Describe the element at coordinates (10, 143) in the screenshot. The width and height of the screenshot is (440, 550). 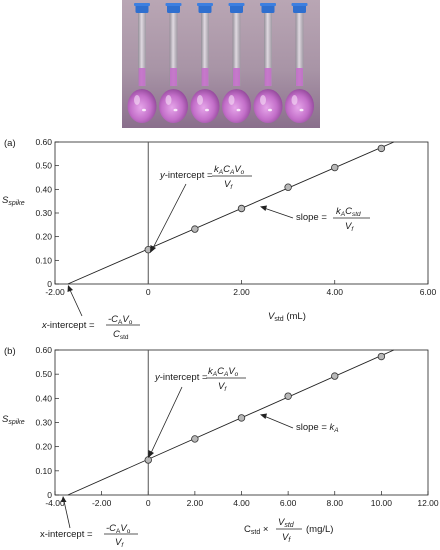
I see `panel-label-a: (a)` at that location.